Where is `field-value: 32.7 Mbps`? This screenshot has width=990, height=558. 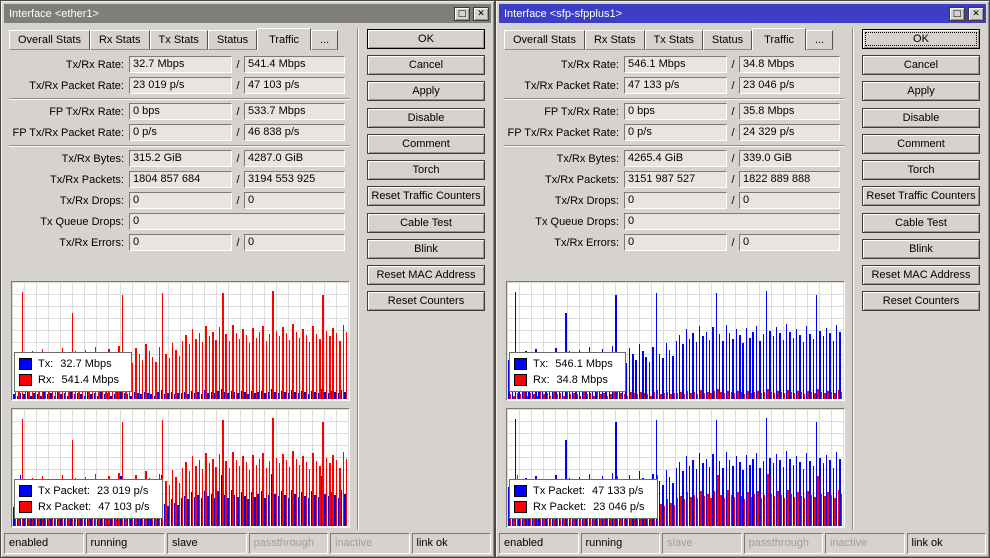 field-value: 32.7 Mbps is located at coordinates (180, 64).